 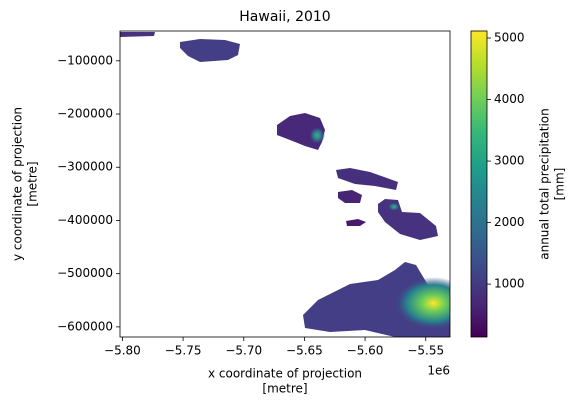 I want to click on x-tick-label: −5.80, so click(x=122, y=351).